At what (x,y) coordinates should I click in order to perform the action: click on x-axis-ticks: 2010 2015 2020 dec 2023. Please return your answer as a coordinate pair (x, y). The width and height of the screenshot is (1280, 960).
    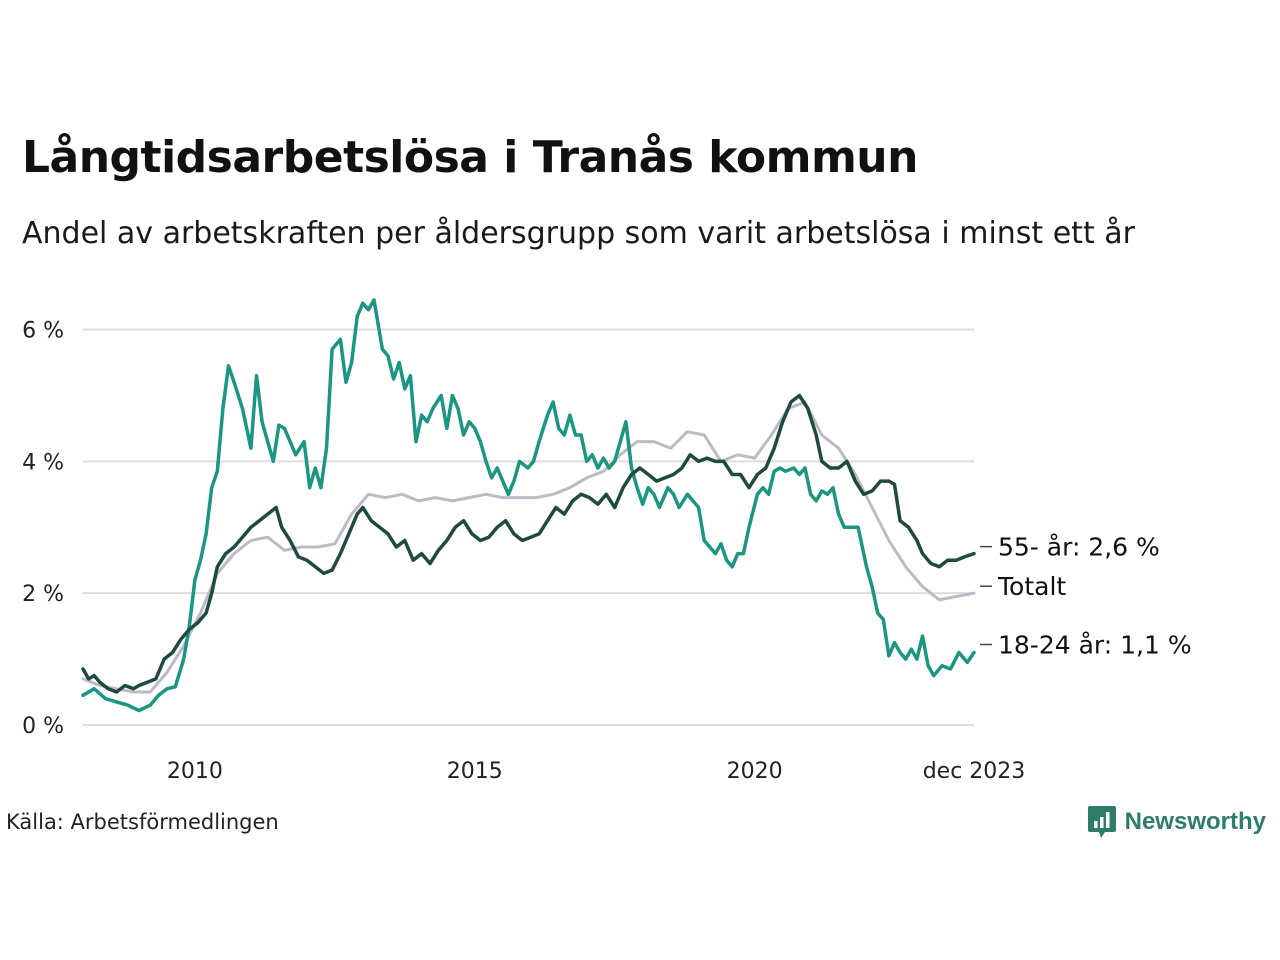
    Looking at the image, I should click on (596, 771).